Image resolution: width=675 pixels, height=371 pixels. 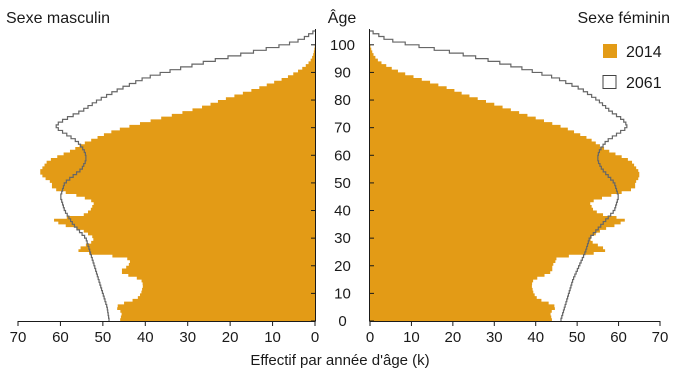 What do you see at coordinates (145, 337) in the screenshot?
I see `male-x-tick-label: 40` at bounding box center [145, 337].